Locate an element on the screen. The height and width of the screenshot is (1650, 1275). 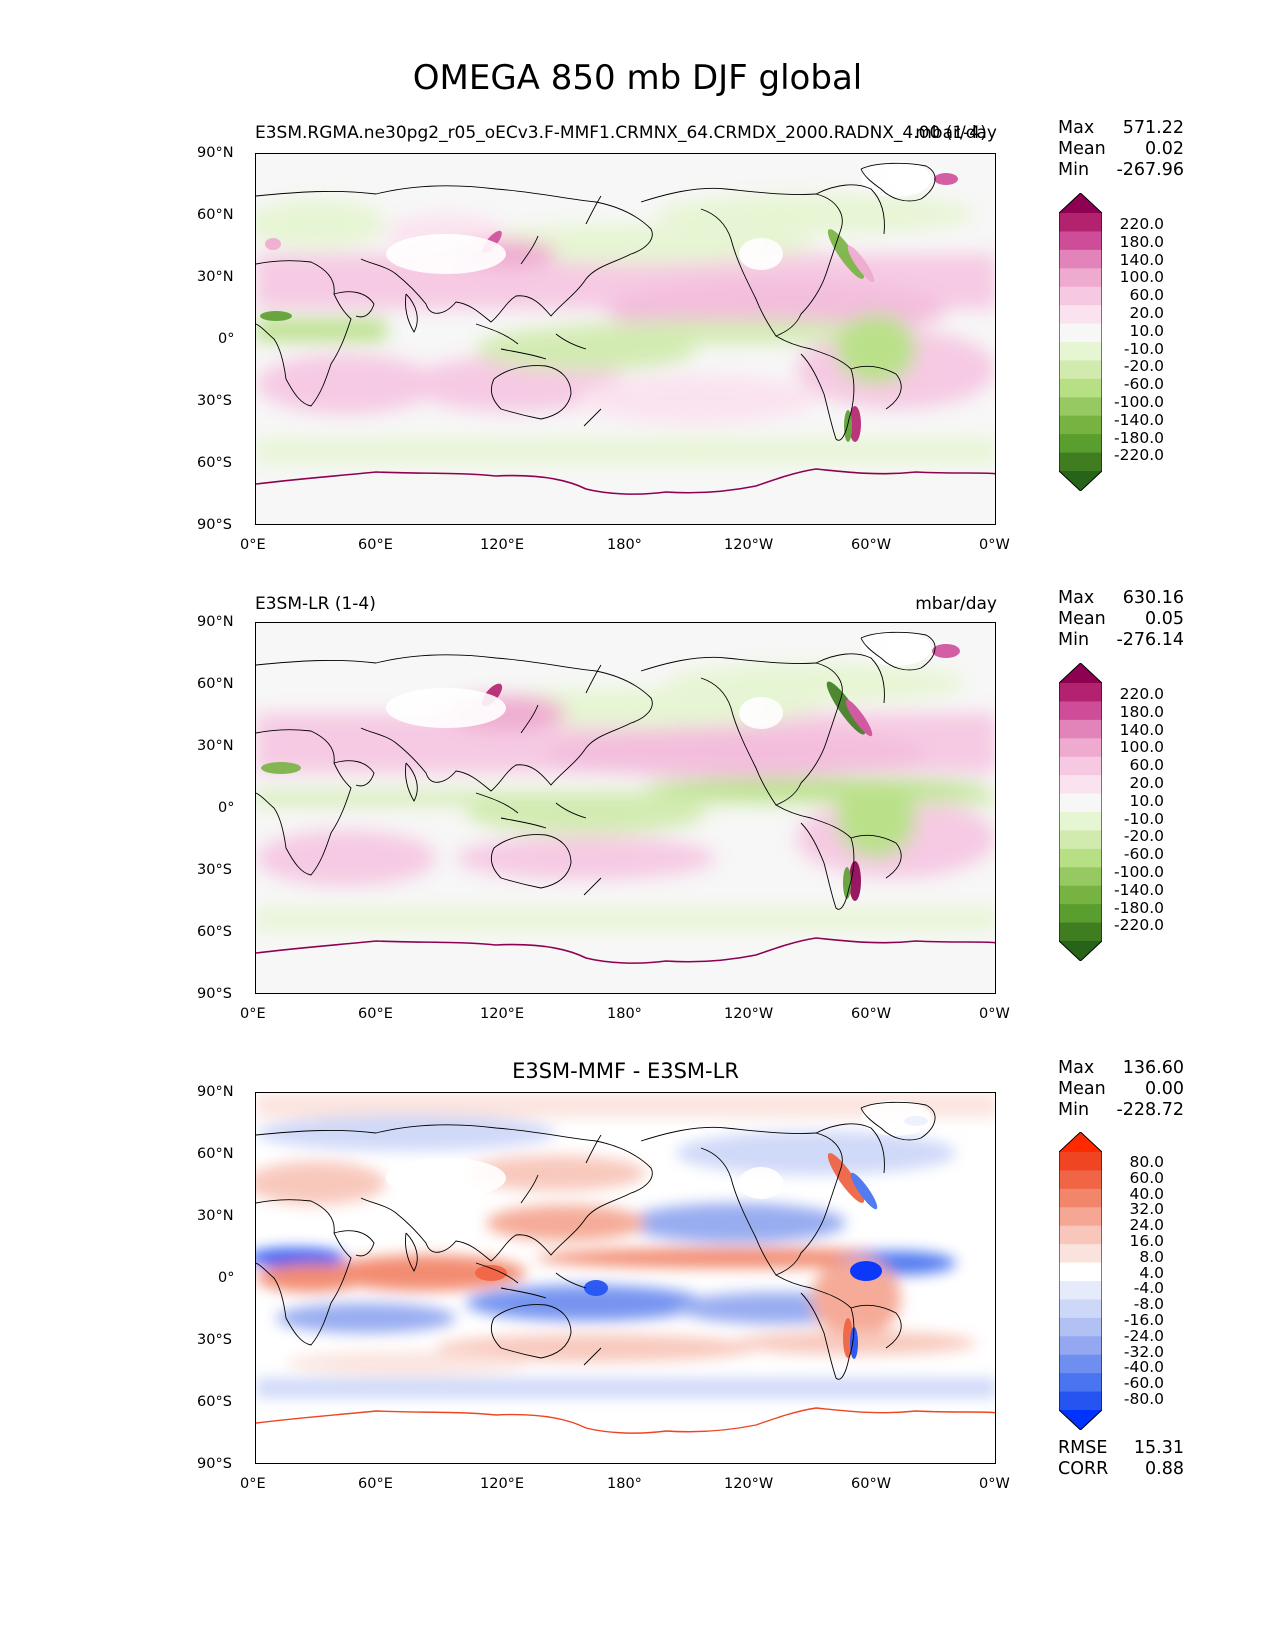
panel3-xtick: 60°W is located at coordinates (871, 1484).